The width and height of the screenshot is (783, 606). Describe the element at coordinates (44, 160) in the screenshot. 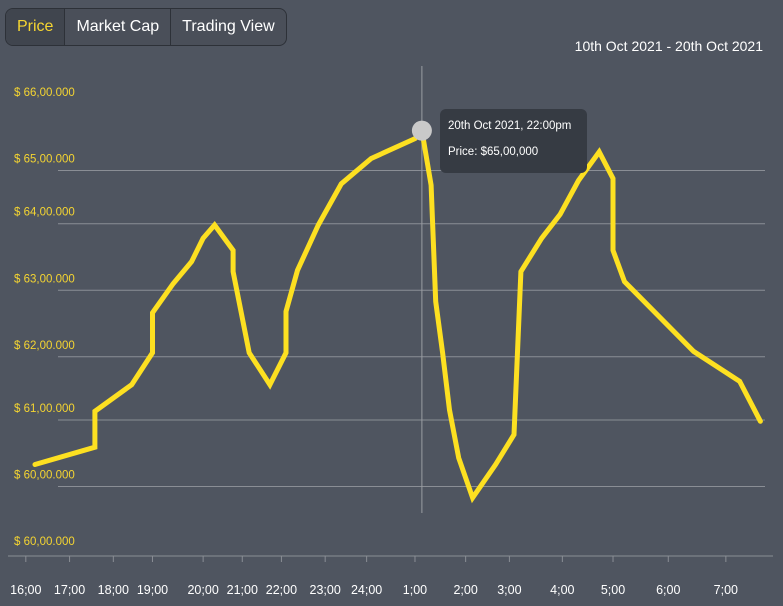

I see `y-tick-label: $ 65,00.000` at that location.